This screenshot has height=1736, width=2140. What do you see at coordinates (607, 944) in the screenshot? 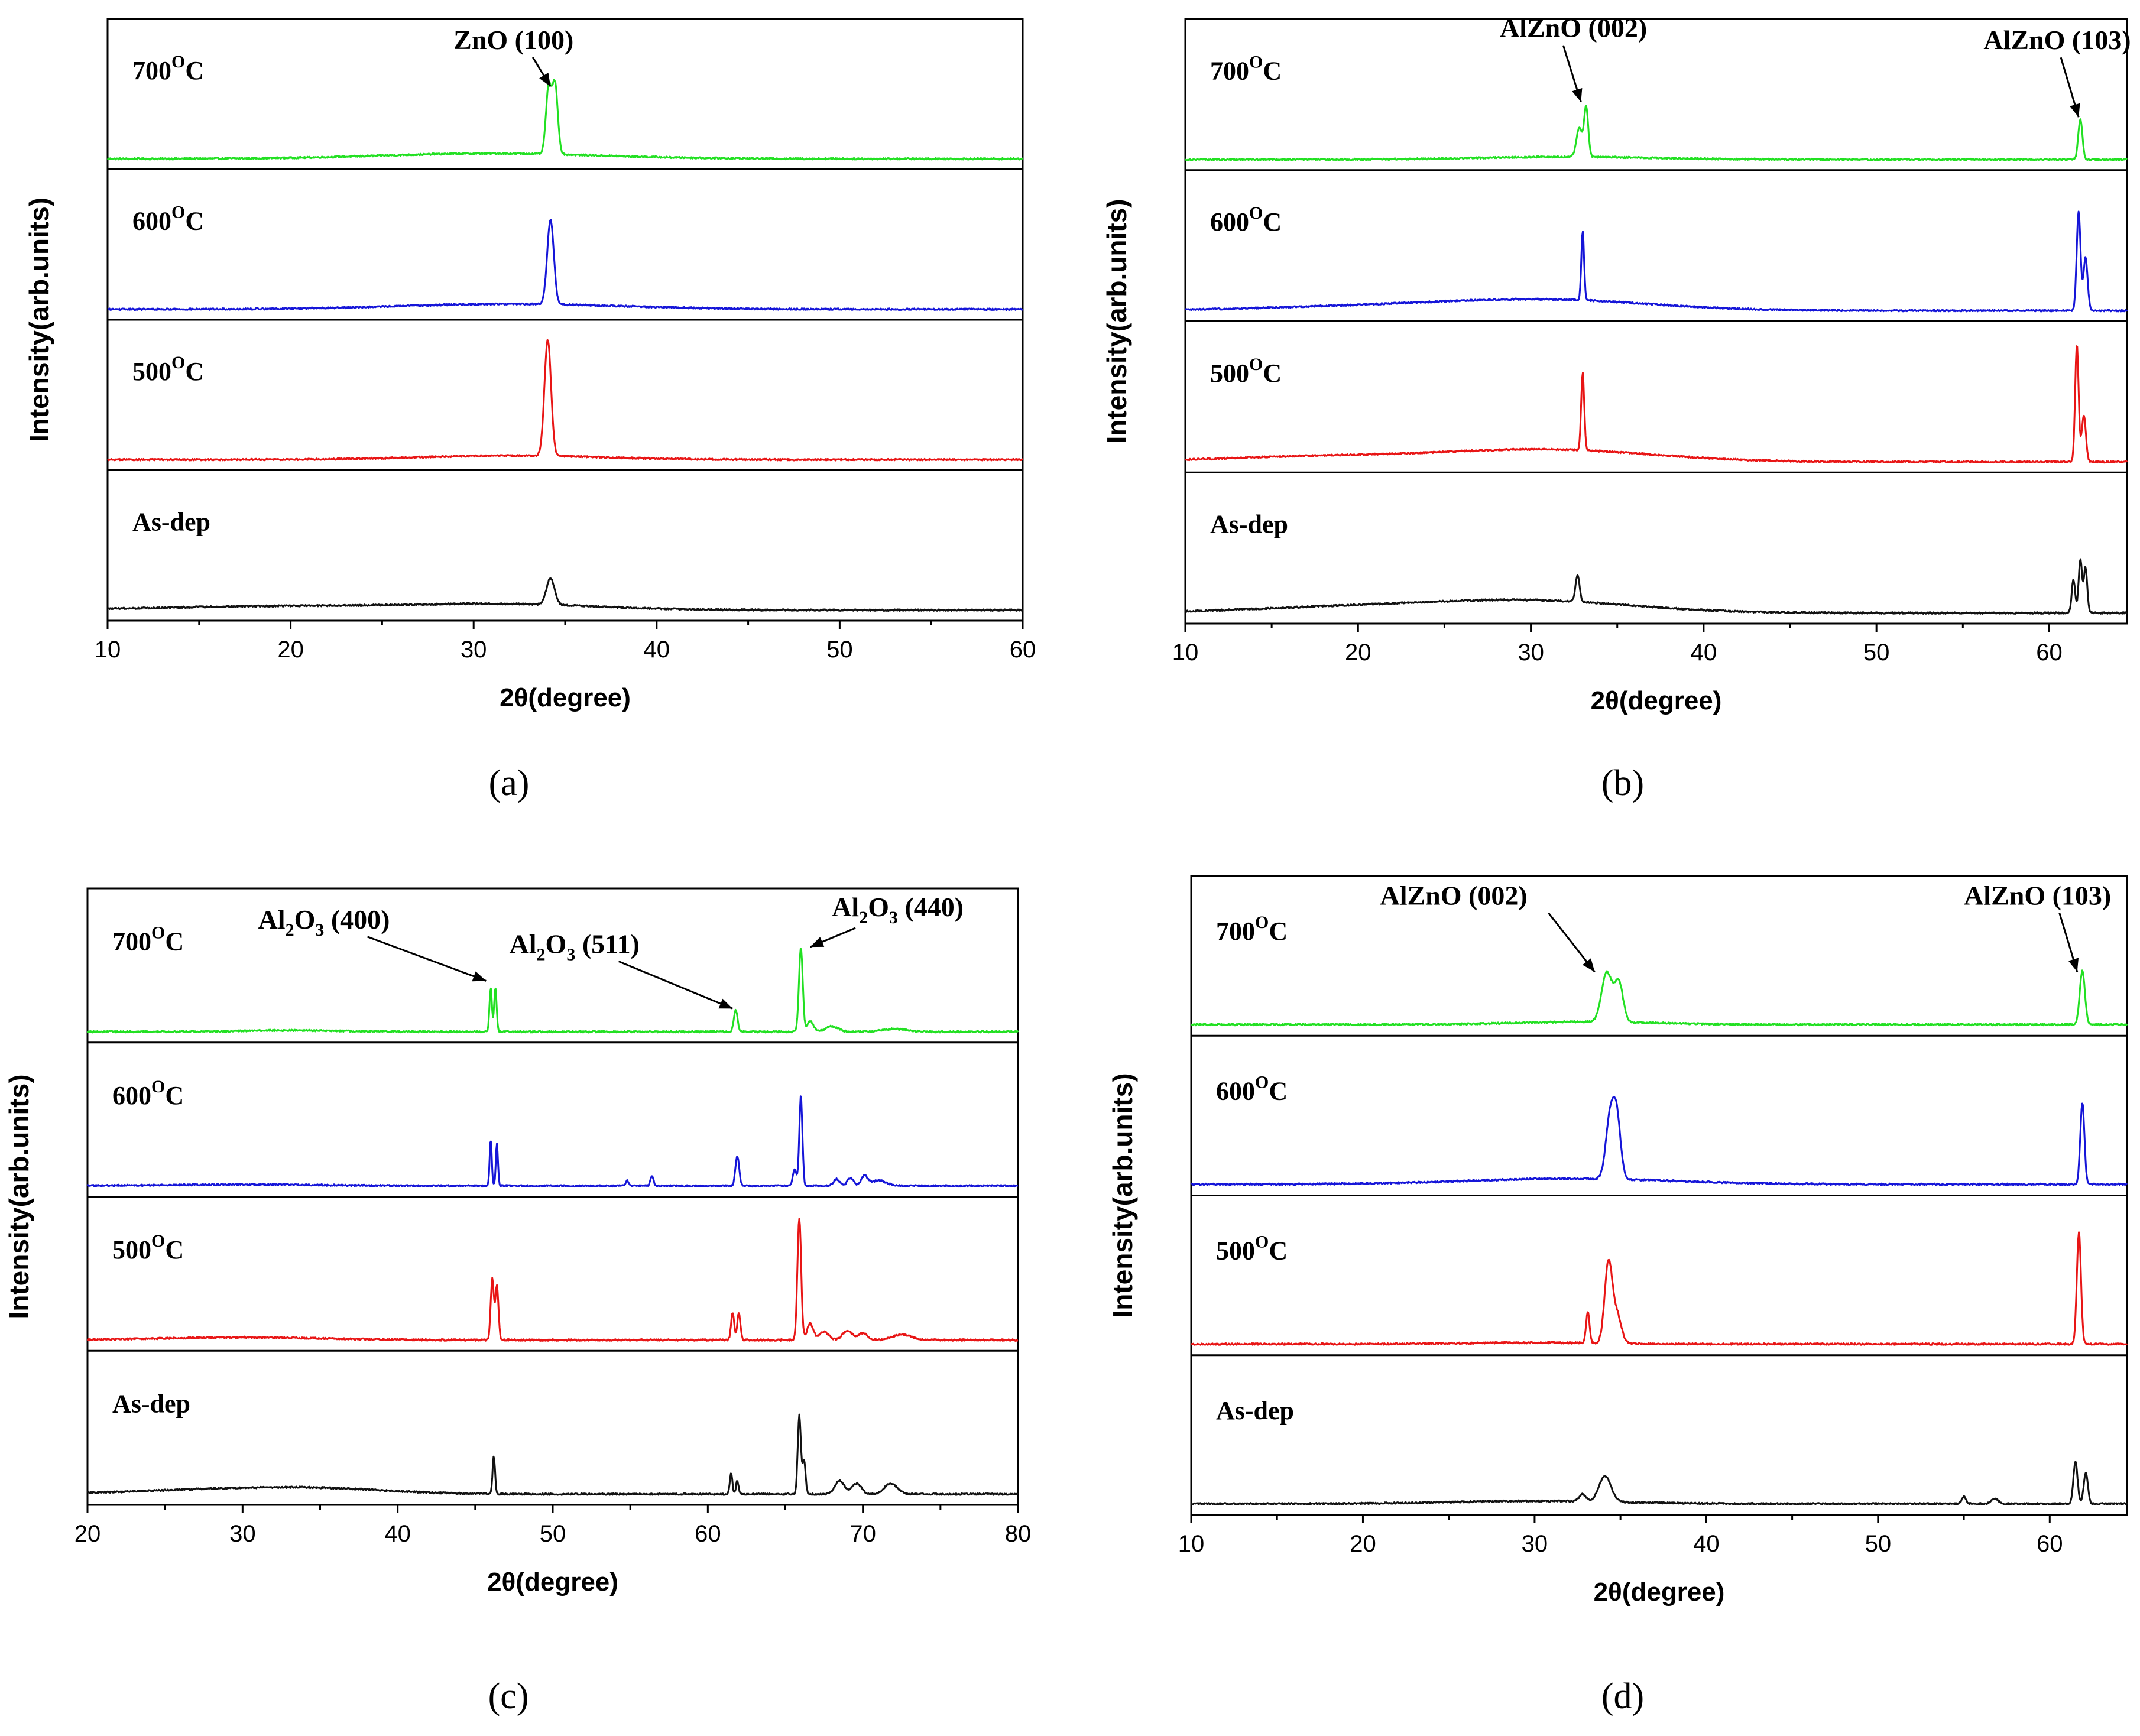
I see `annotation-text: (511)` at bounding box center [607, 944].